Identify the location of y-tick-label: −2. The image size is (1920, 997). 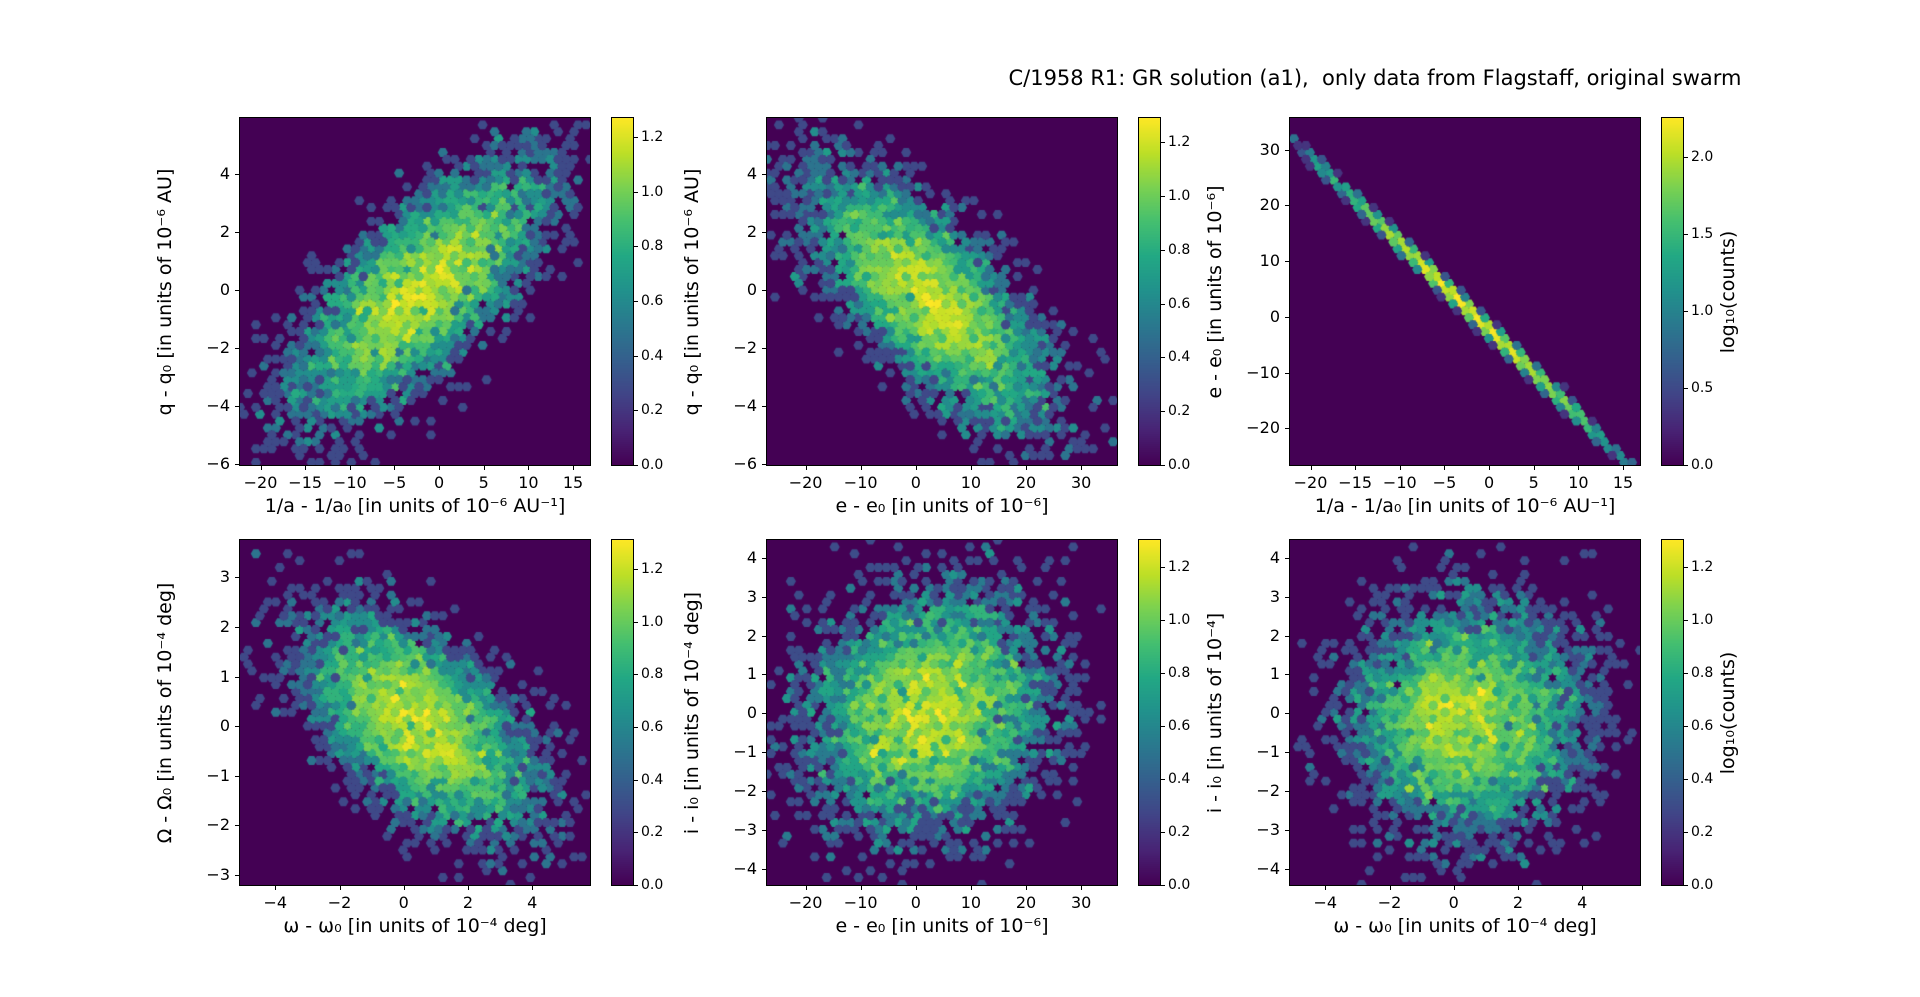
(745, 791).